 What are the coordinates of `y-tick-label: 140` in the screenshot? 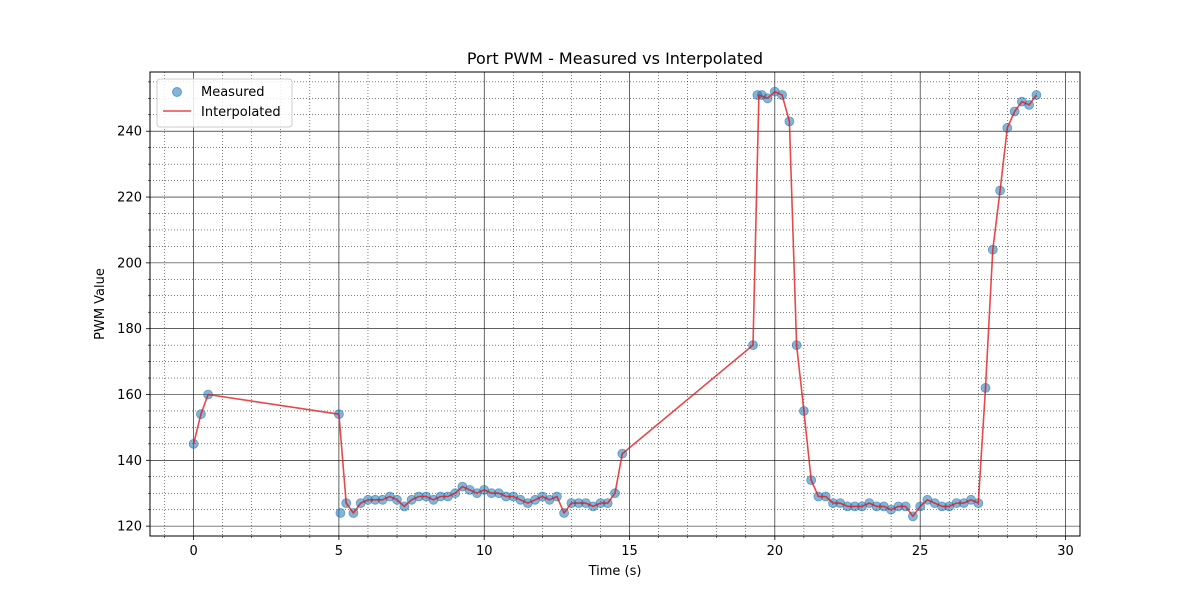 It's located at (129, 461).